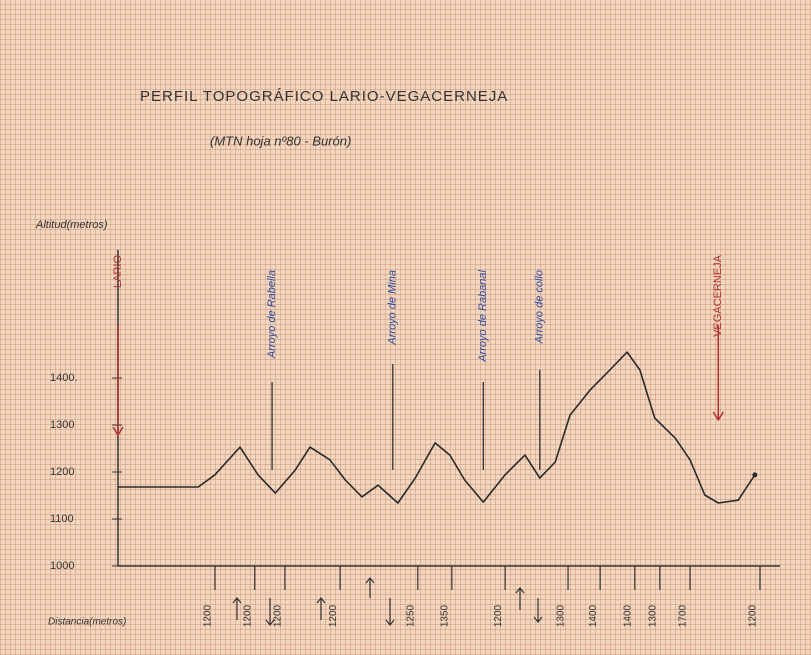 This screenshot has height=655, width=811. What do you see at coordinates (62, 519) in the screenshot?
I see `y-tick-label: 1100` at bounding box center [62, 519].